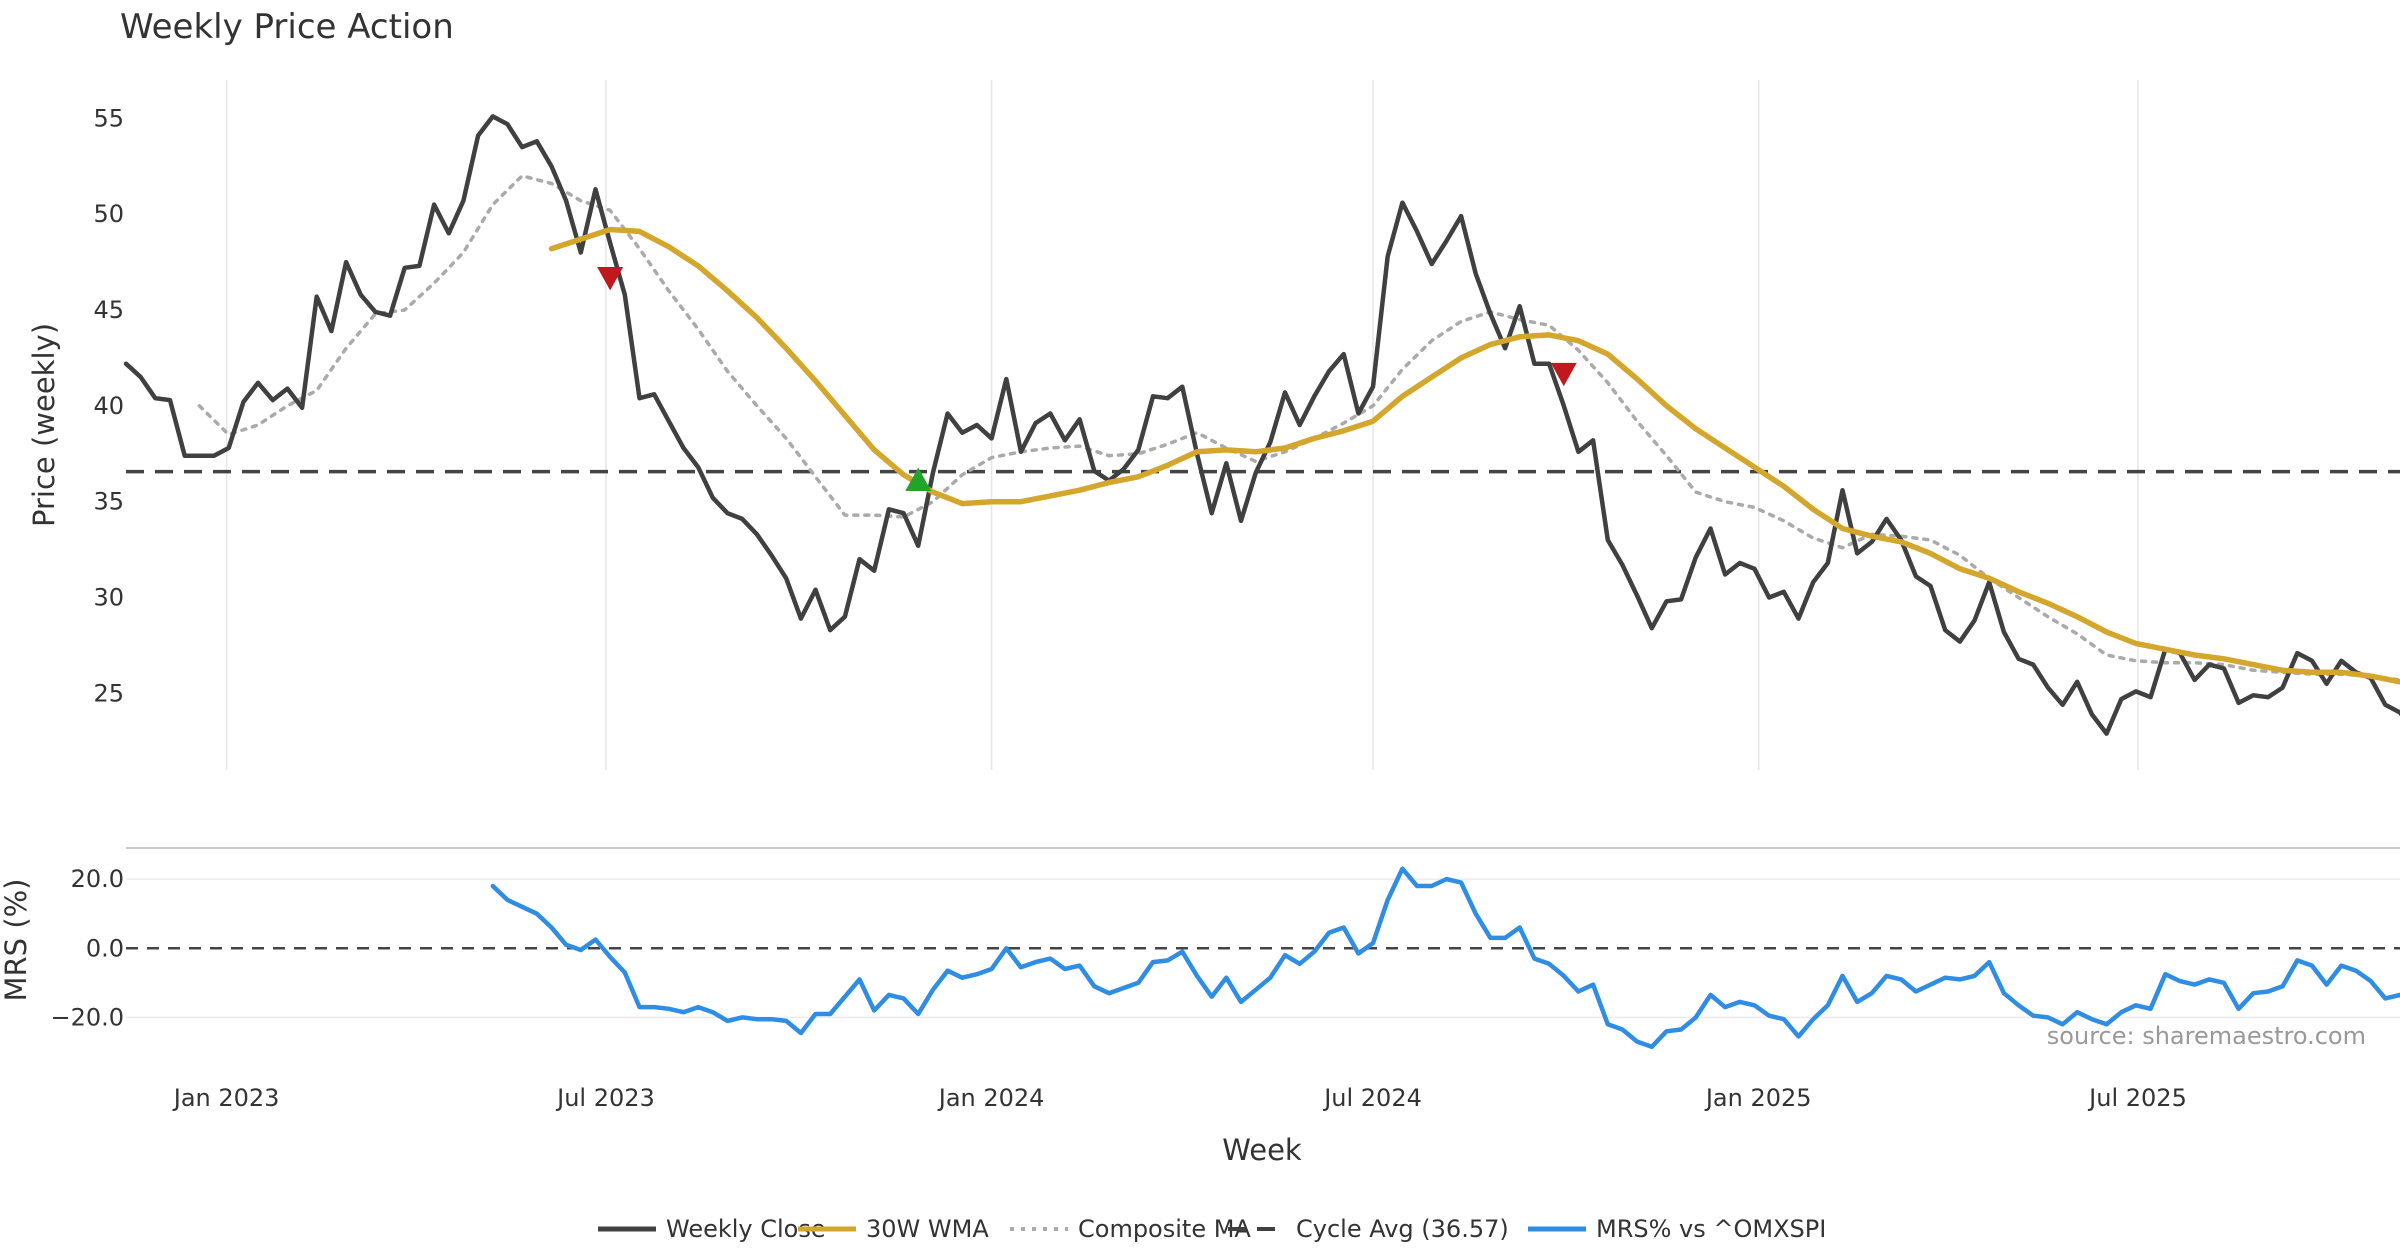  What do you see at coordinates (605, 1098) in the screenshot?
I see `x-tick-label: Jul 2023` at bounding box center [605, 1098].